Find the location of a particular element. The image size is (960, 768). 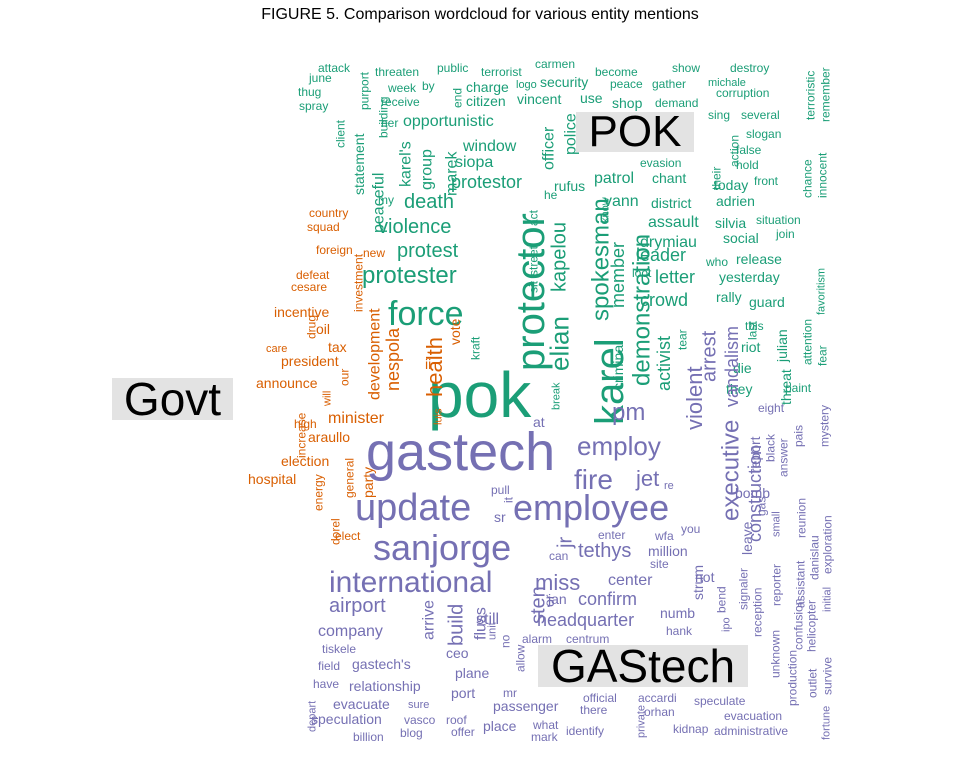

word-sit: sit is located at coordinates (533, 286).